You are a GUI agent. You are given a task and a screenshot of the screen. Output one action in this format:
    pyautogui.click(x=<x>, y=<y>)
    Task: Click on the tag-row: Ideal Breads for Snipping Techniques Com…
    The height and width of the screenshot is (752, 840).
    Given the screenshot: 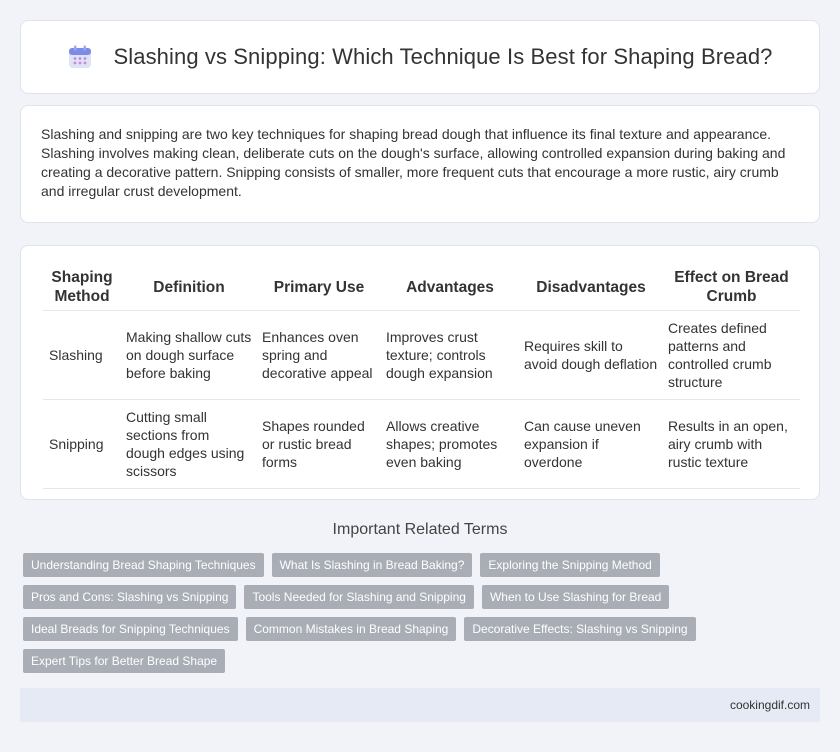 What is the action you would take?
    pyautogui.click(x=418, y=629)
    